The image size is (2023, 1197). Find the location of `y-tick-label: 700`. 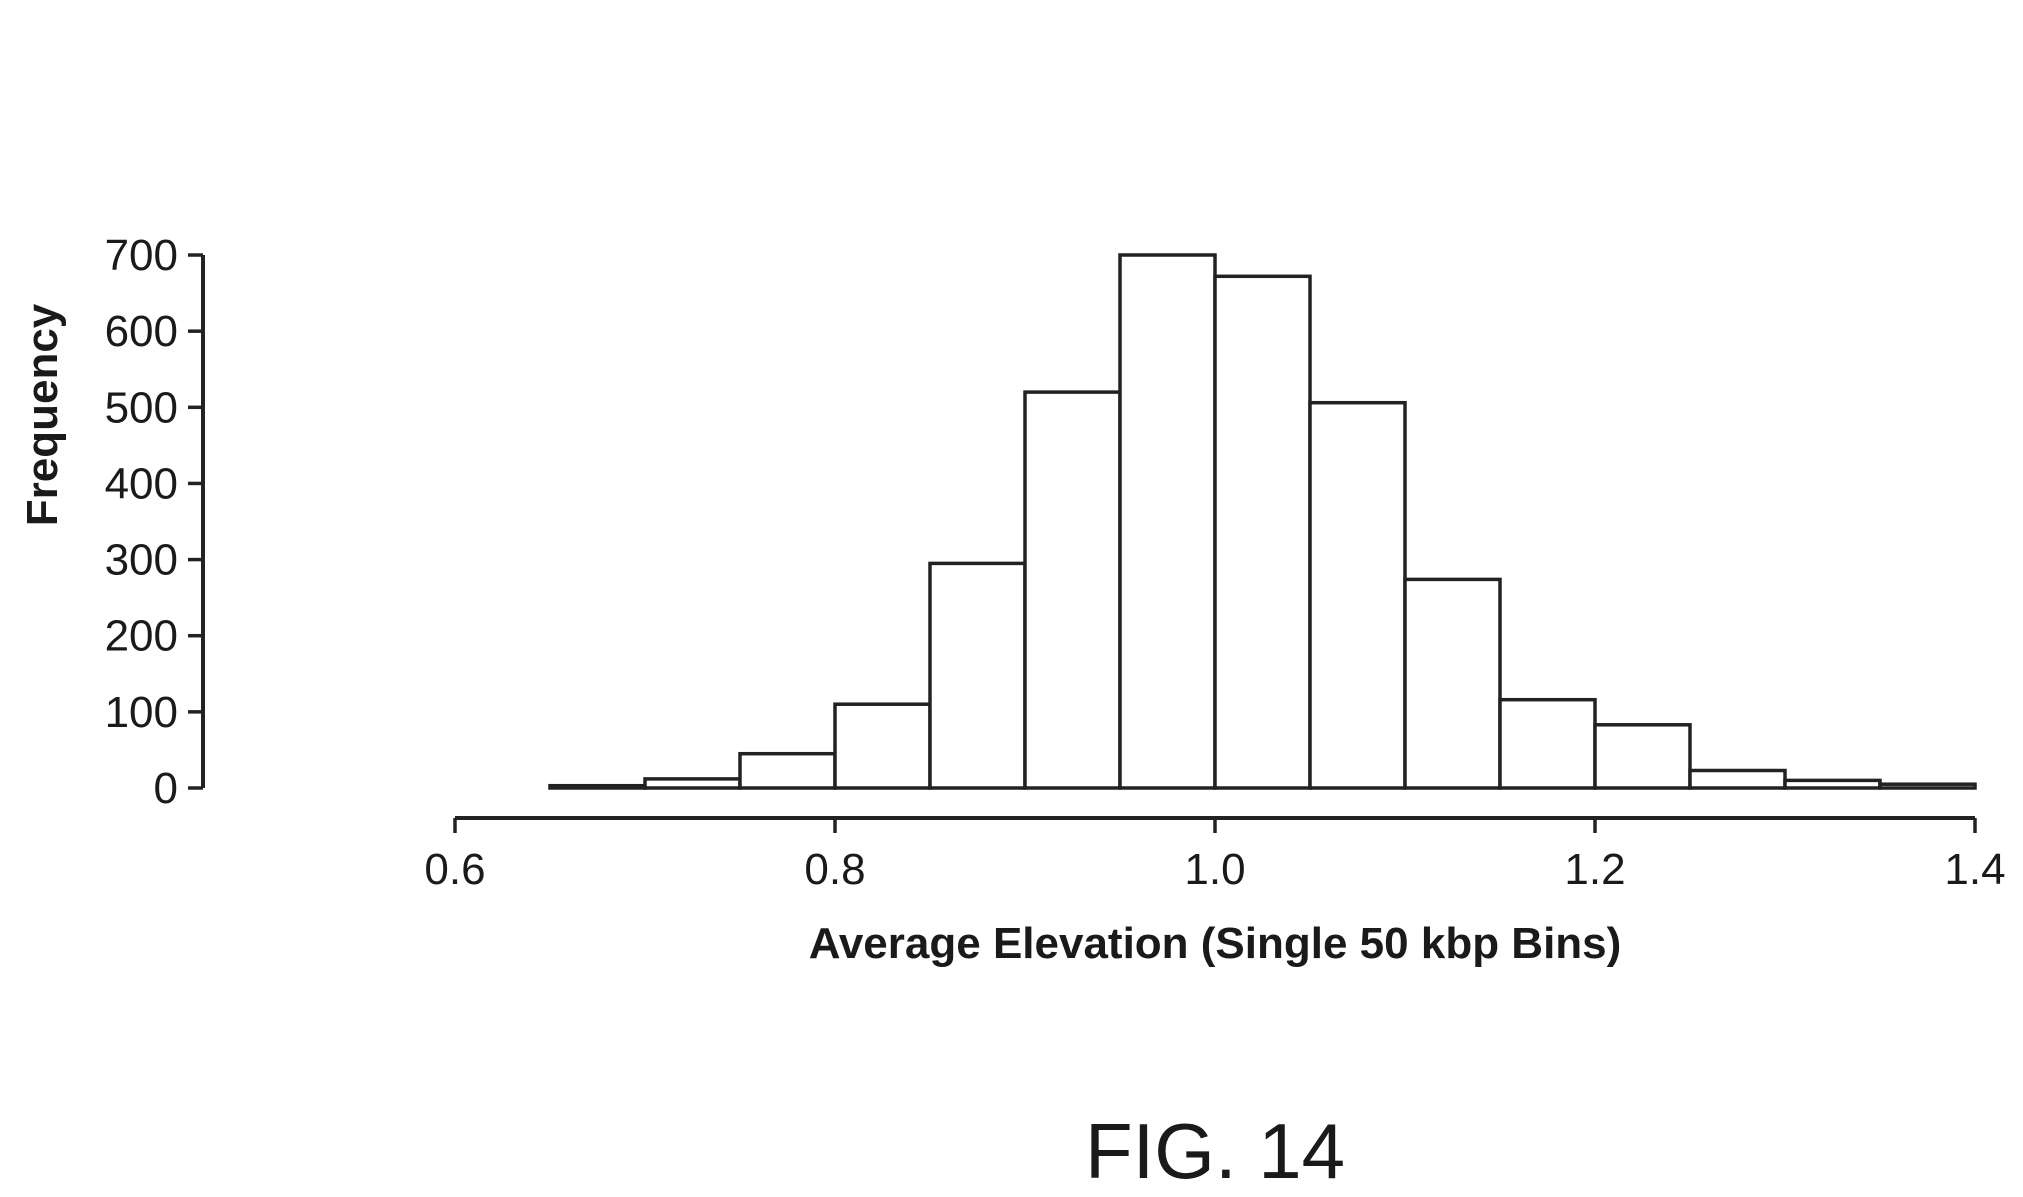

y-tick-label: 700 is located at coordinates (141, 255).